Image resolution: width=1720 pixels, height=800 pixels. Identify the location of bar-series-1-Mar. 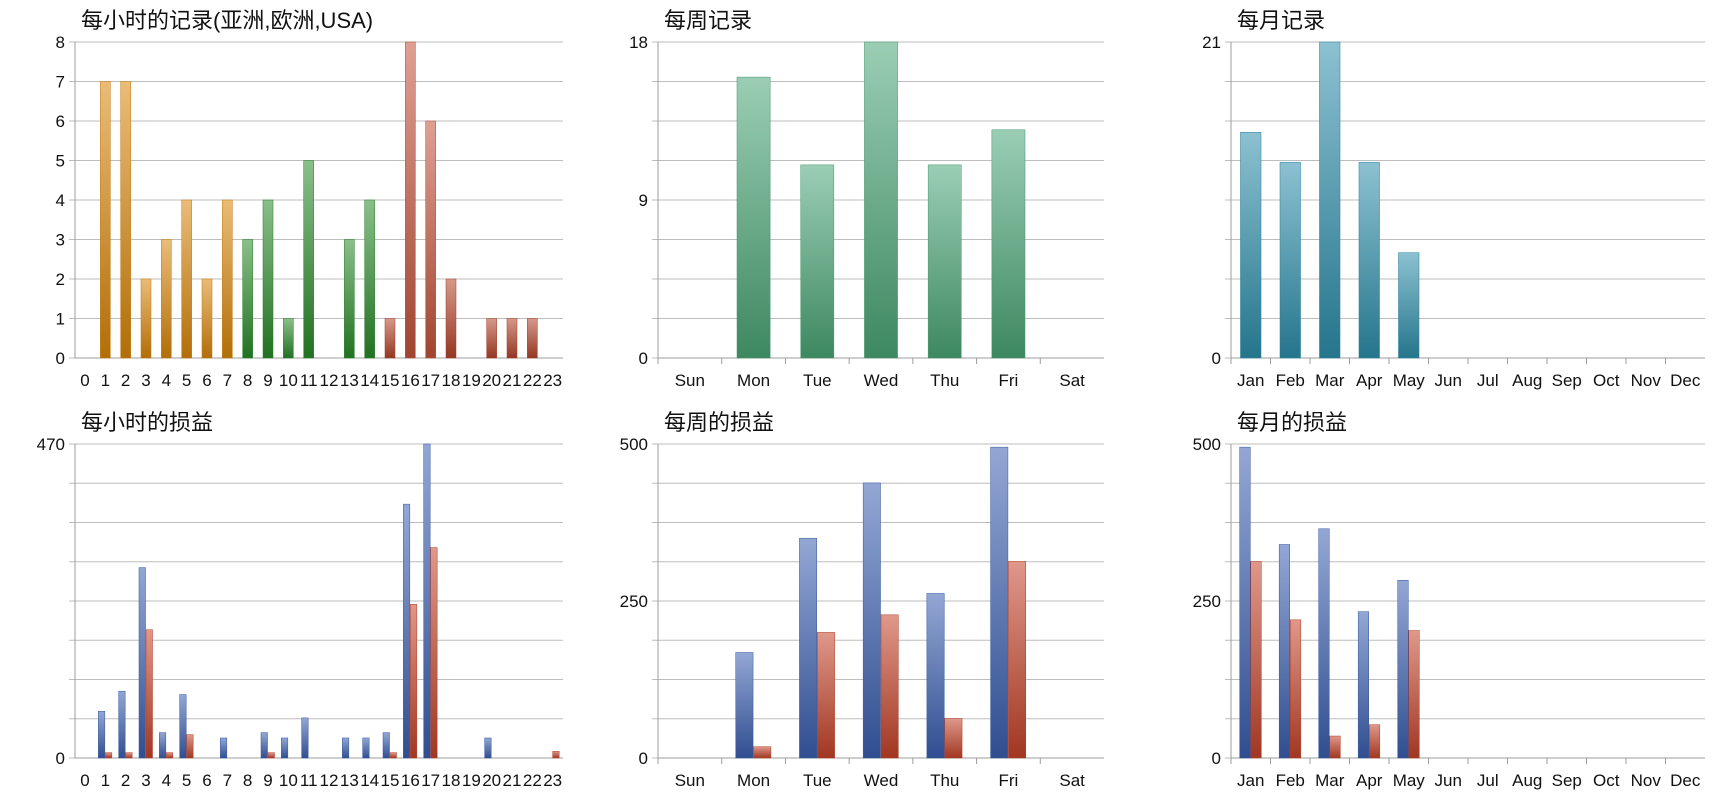
(1324, 643).